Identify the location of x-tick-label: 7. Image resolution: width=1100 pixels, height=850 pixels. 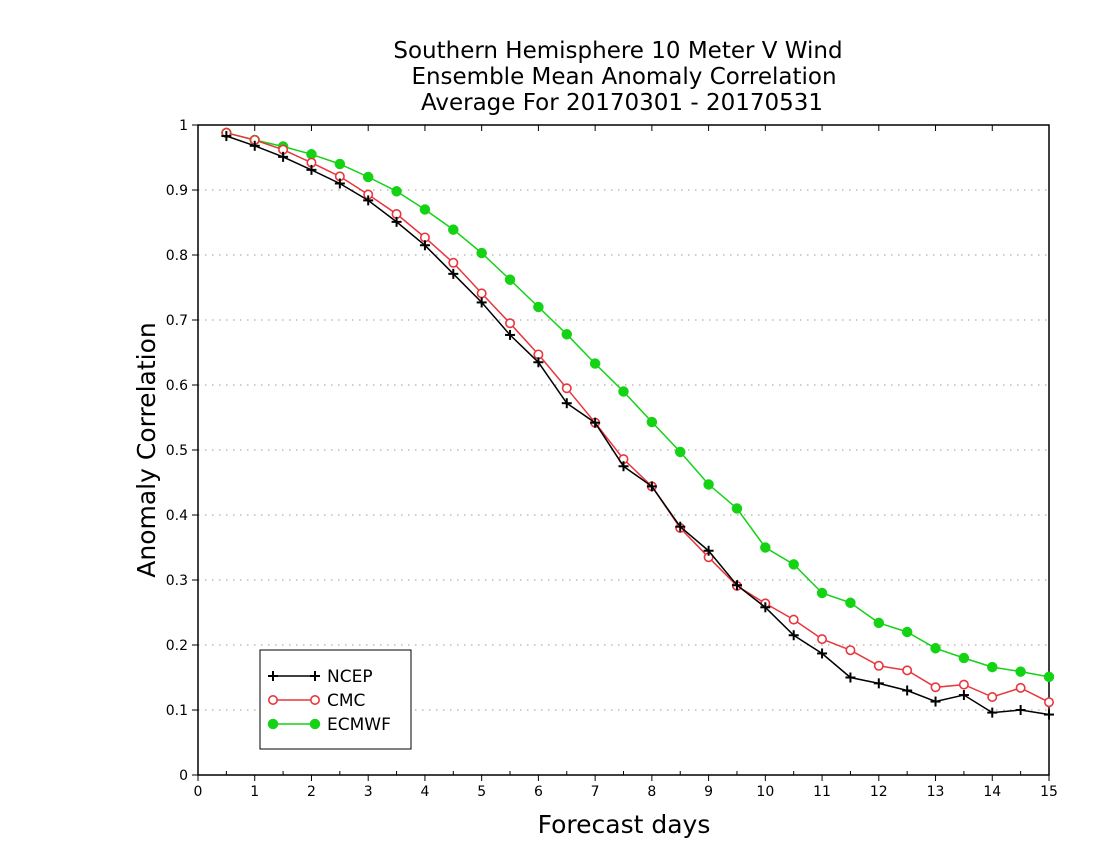
(595, 792).